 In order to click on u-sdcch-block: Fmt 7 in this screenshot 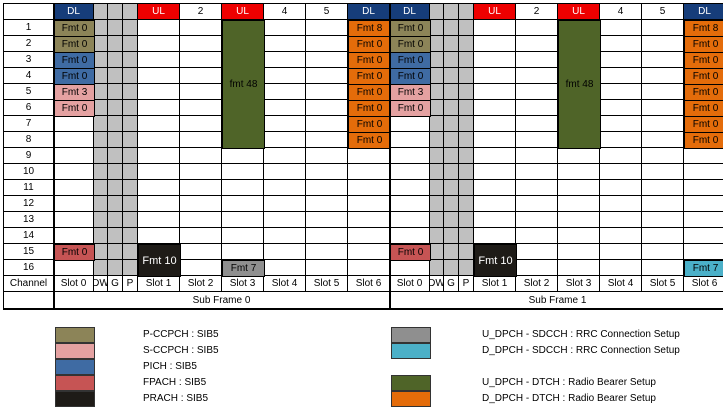, I will do `click(243, 268)`.